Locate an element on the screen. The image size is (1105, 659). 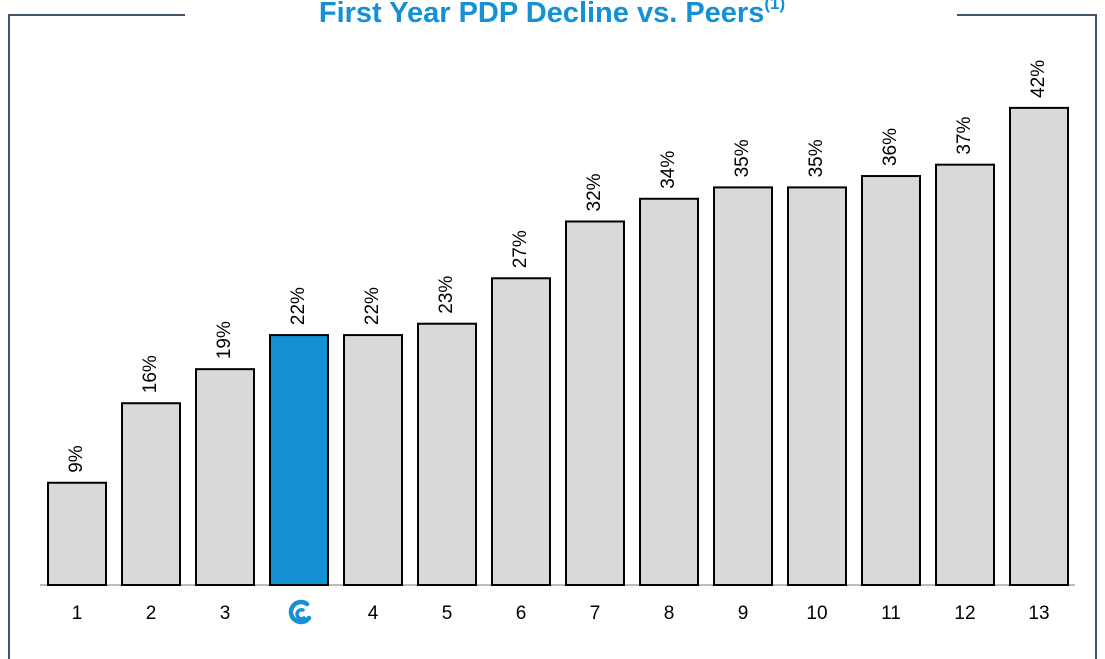
x-tick-label: 8 is located at coordinates (669, 613).